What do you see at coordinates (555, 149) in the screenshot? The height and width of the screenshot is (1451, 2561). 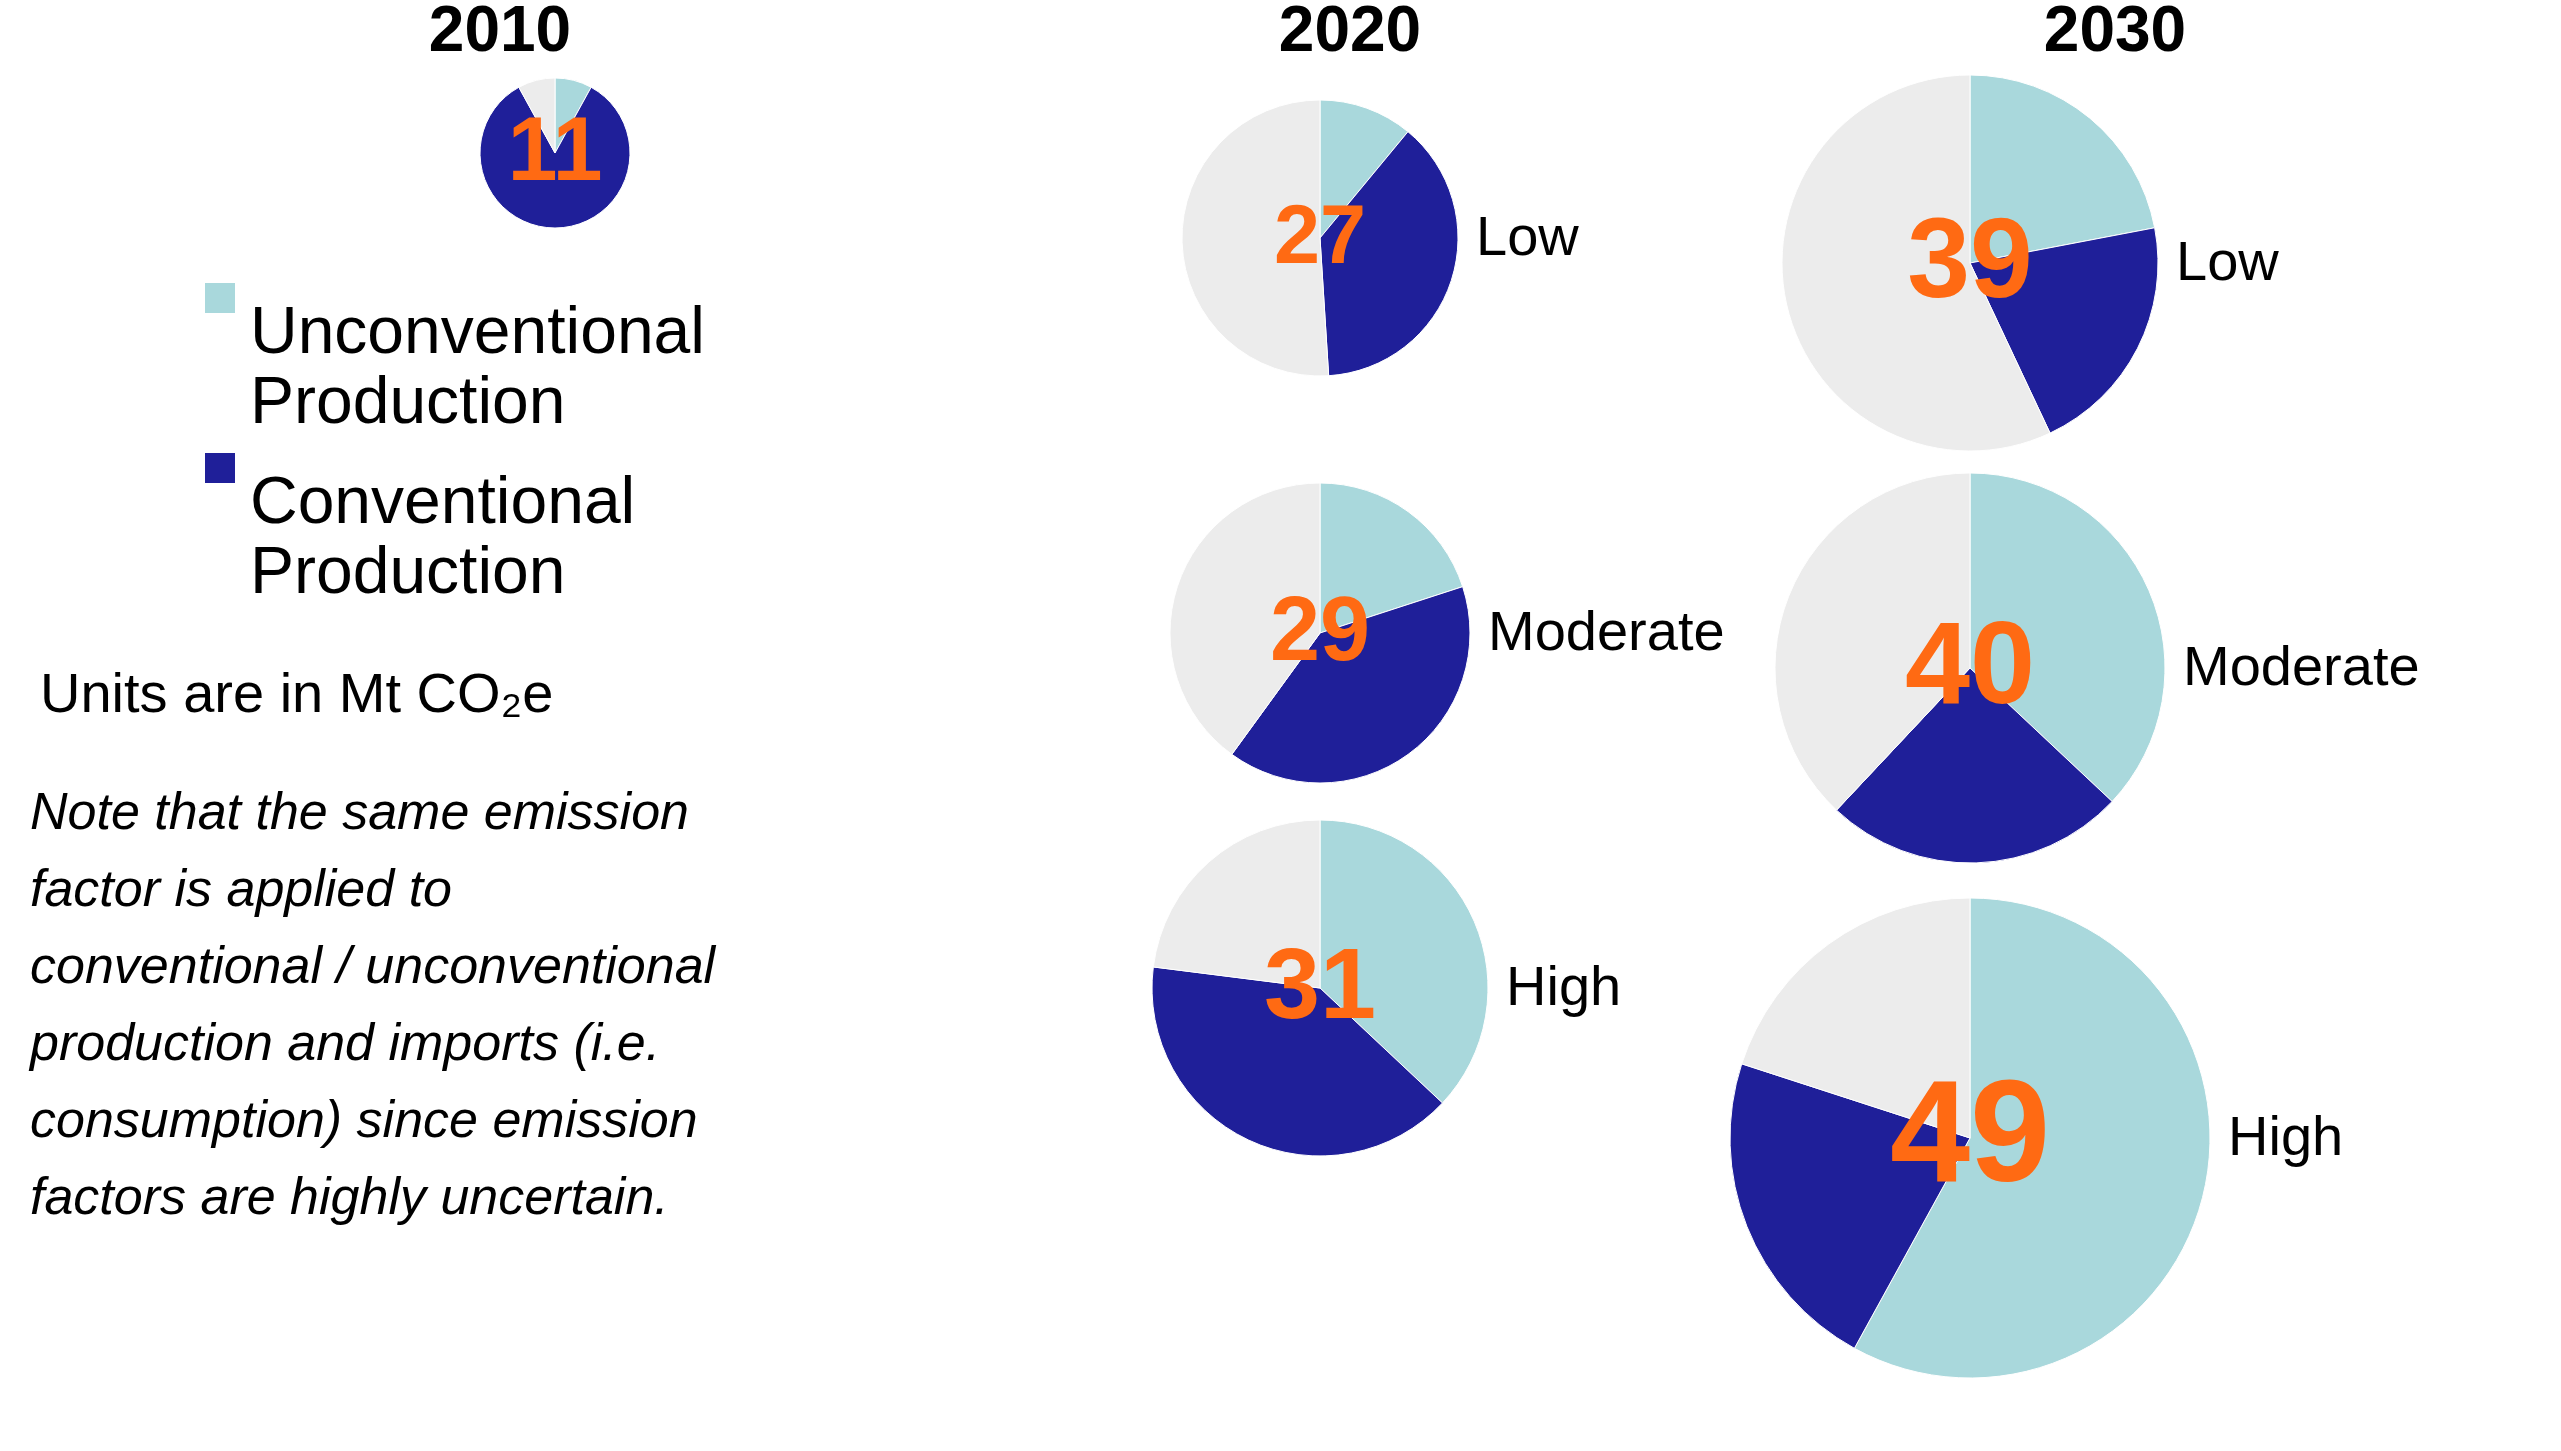 I see `text: 11` at bounding box center [555, 149].